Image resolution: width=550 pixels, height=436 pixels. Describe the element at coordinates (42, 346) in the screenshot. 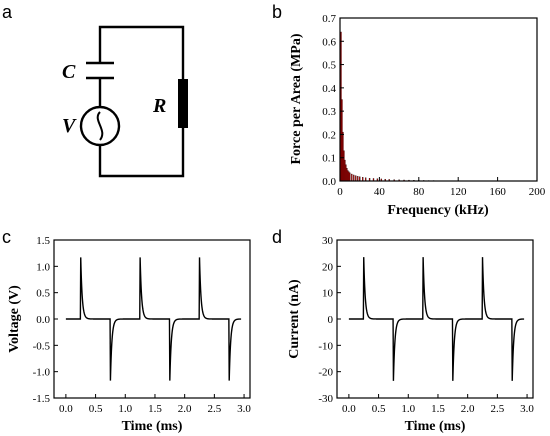

I see `y-tick-label: -0.5` at that location.